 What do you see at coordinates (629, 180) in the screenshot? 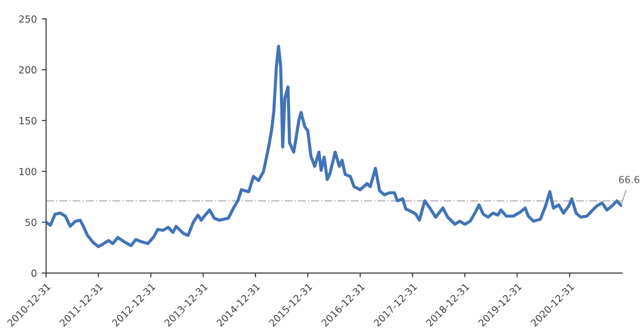
I see `annotation: 66.6` at bounding box center [629, 180].